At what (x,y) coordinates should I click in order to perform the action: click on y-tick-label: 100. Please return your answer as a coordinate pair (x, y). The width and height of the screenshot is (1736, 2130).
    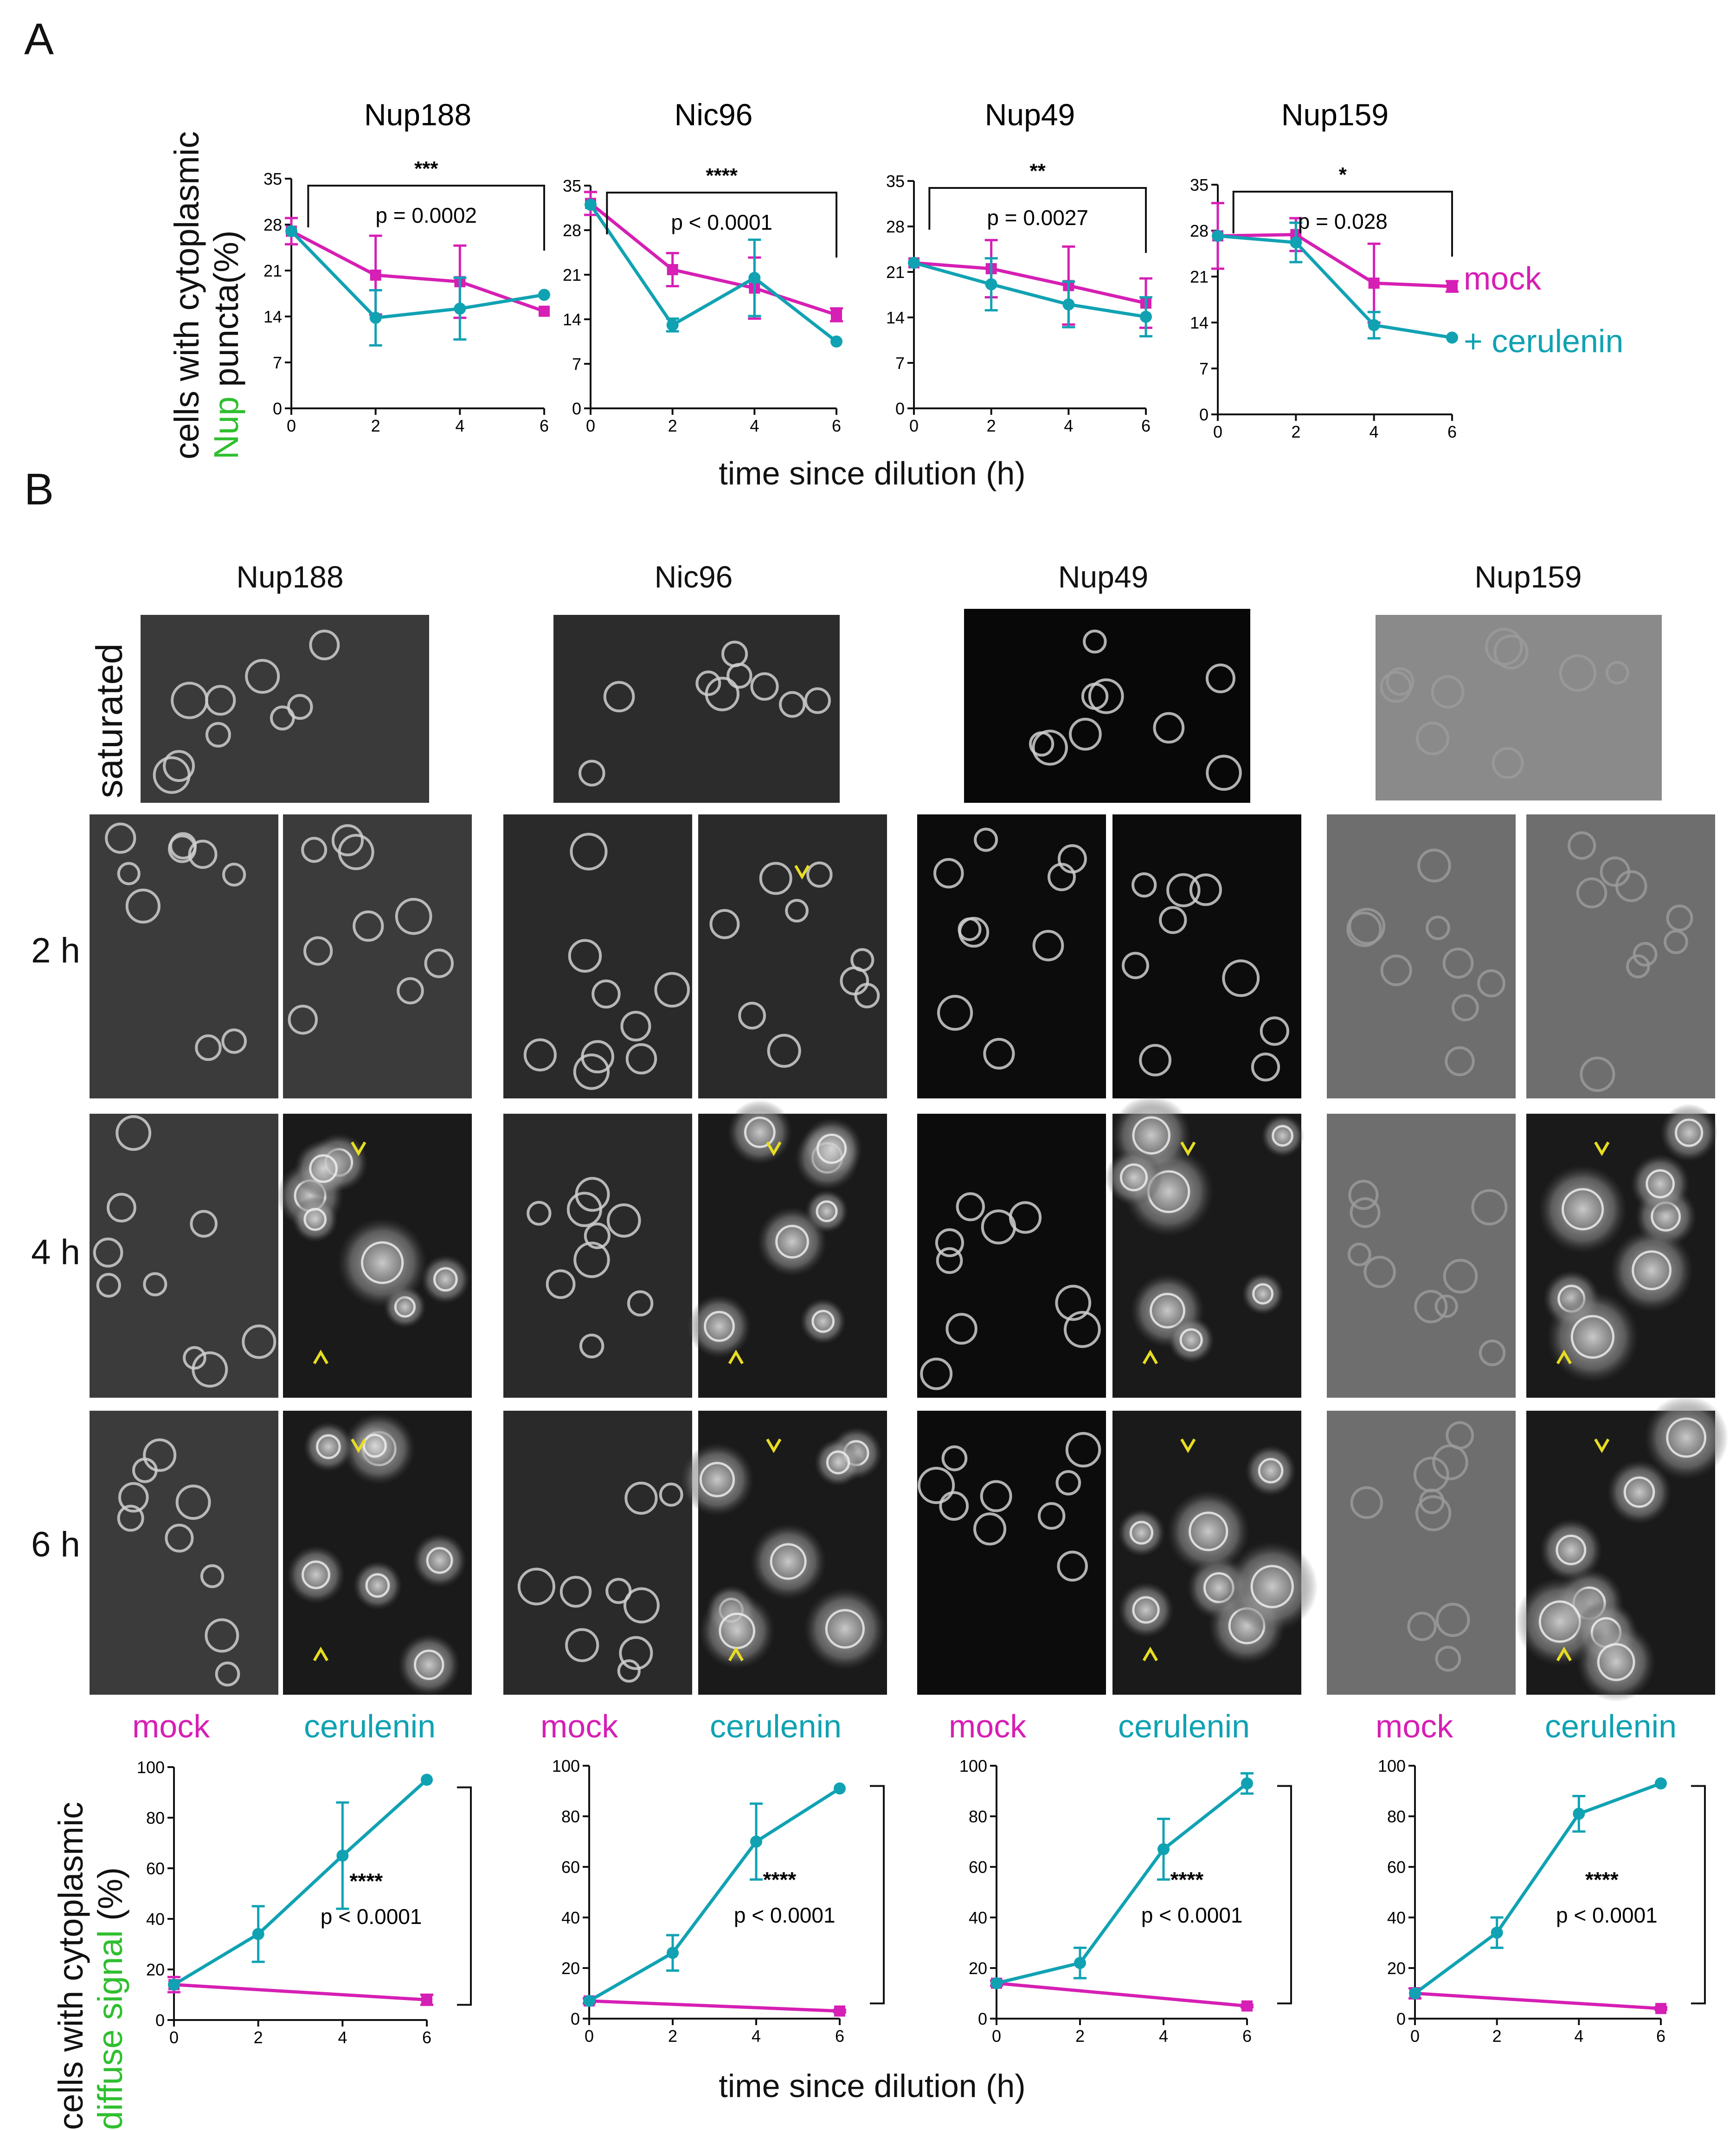
    Looking at the image, I should click on (151, 1767).